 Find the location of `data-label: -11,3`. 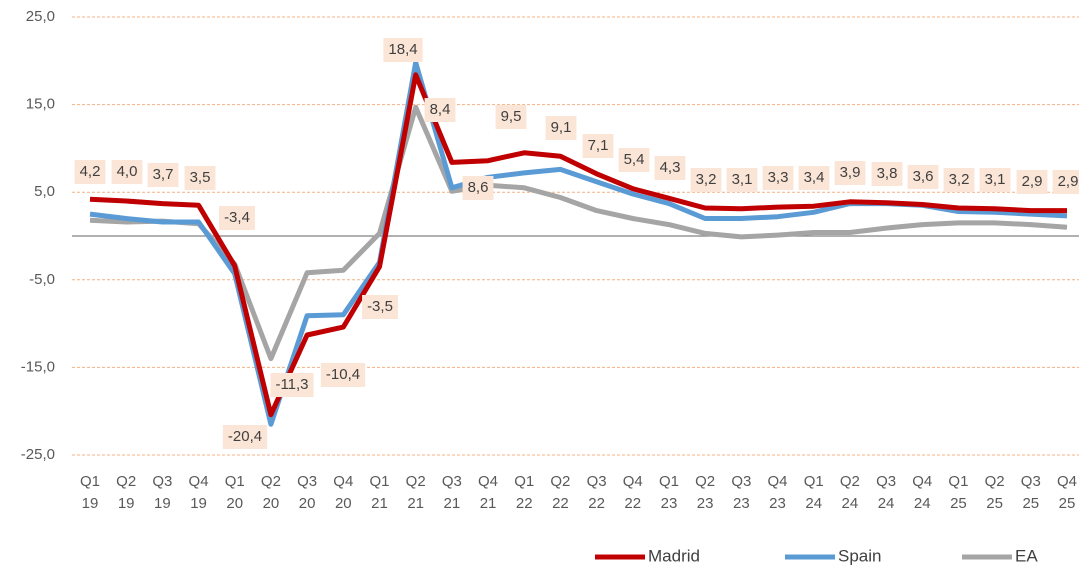

data-label: -11,3 is located at coordinates (292, 385).